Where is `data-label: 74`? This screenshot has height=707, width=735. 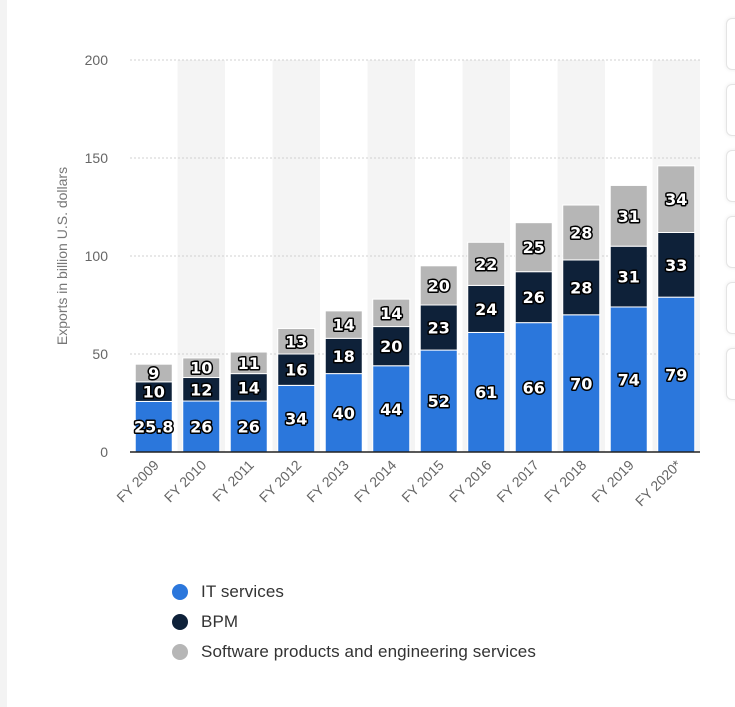 data-label: 74 is located at coordinates (629, 379).